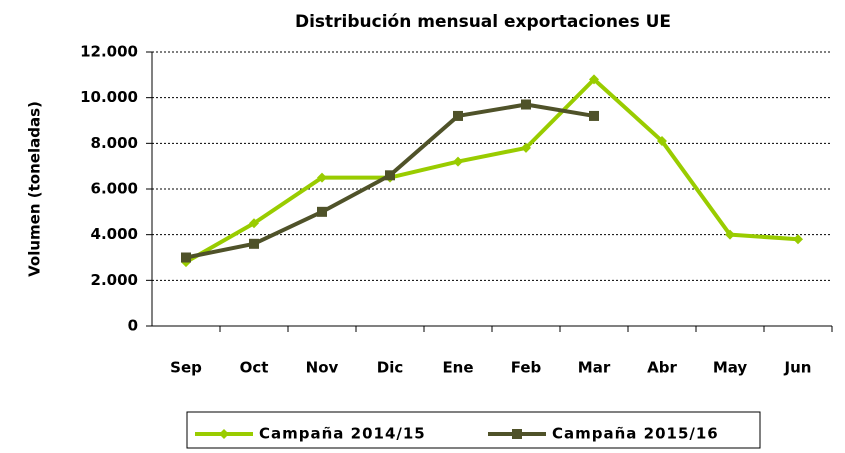 The image size is (845, 453). Describe the element at coordinates (254, 368) in the screenshot. I see `x-tick-label: Oct` at that location.